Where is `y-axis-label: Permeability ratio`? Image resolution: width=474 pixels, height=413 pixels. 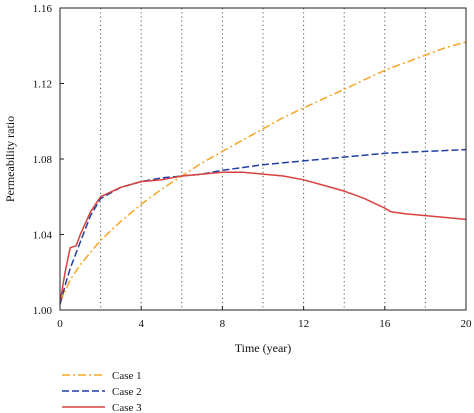 y-axis-label: Permeability ratio is located at coordinates (10, 159).